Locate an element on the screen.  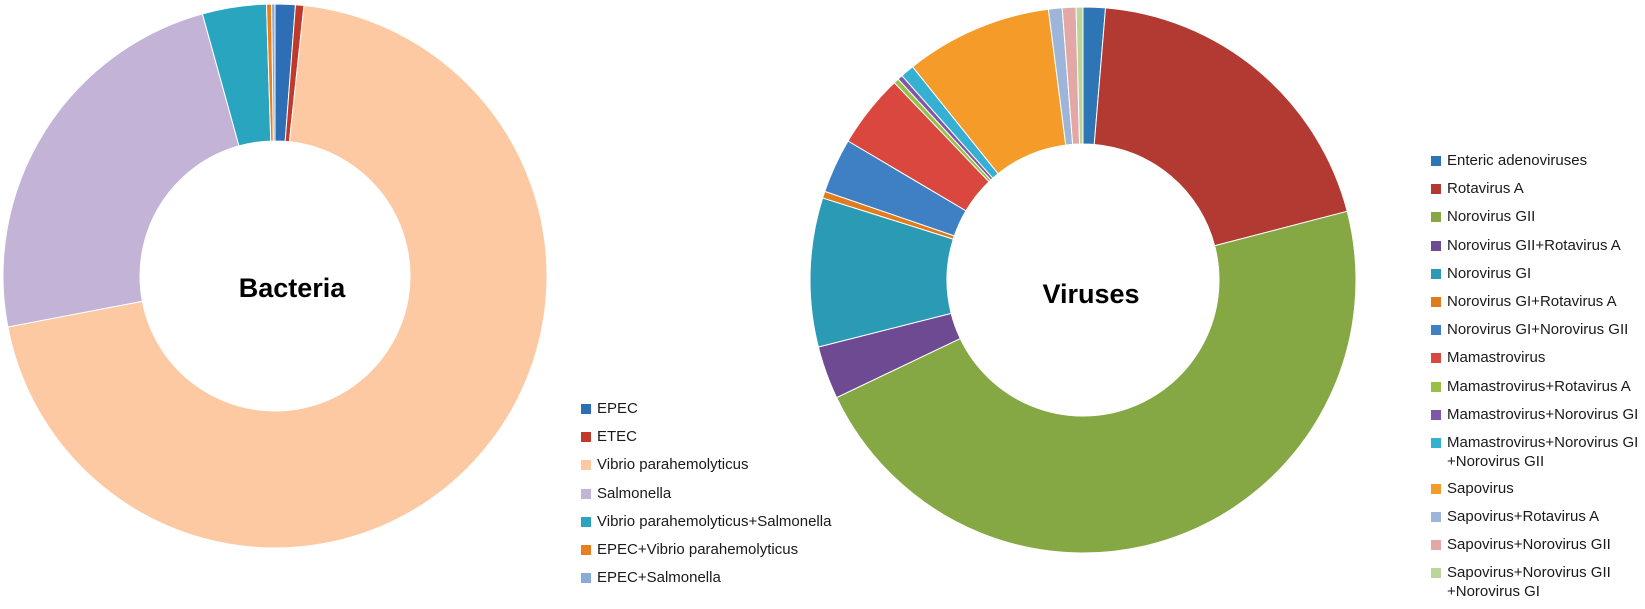
viruses-legend-item: Sapovirus+Norovirus GII is located at coordinates (1536, 549).